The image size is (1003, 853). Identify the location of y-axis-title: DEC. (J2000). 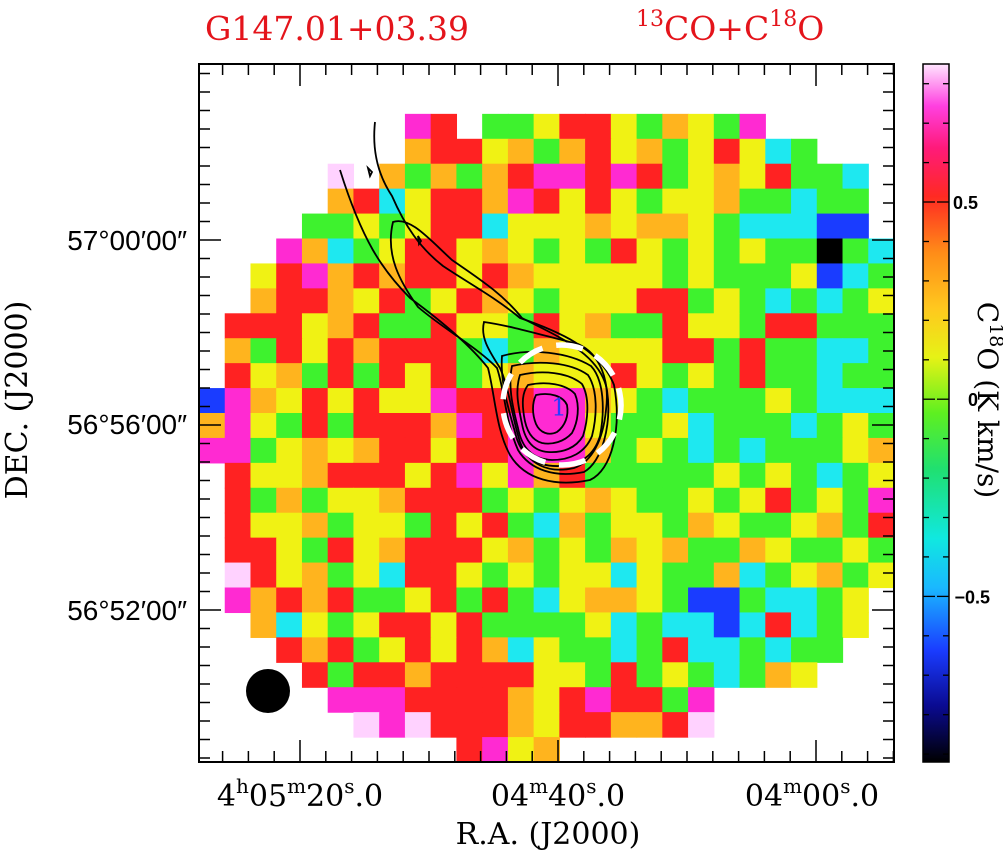
(17, 400).